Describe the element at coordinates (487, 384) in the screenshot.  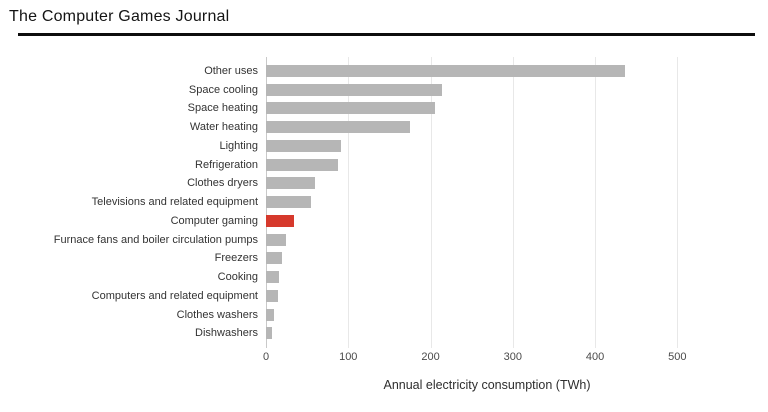
I see `x-axis-title: Annual electricity consumption (TWh)` at that location.